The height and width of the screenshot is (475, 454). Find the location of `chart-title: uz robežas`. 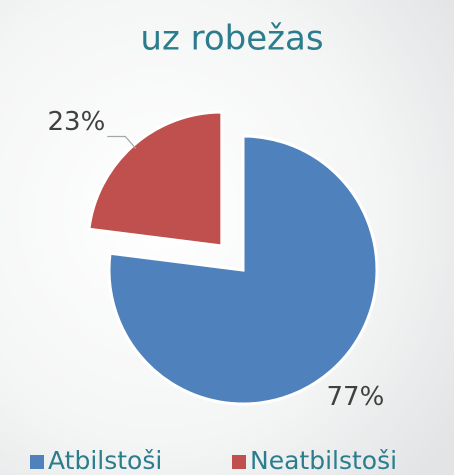

chart-title: uz robežas is located at coordinates (231, 39).